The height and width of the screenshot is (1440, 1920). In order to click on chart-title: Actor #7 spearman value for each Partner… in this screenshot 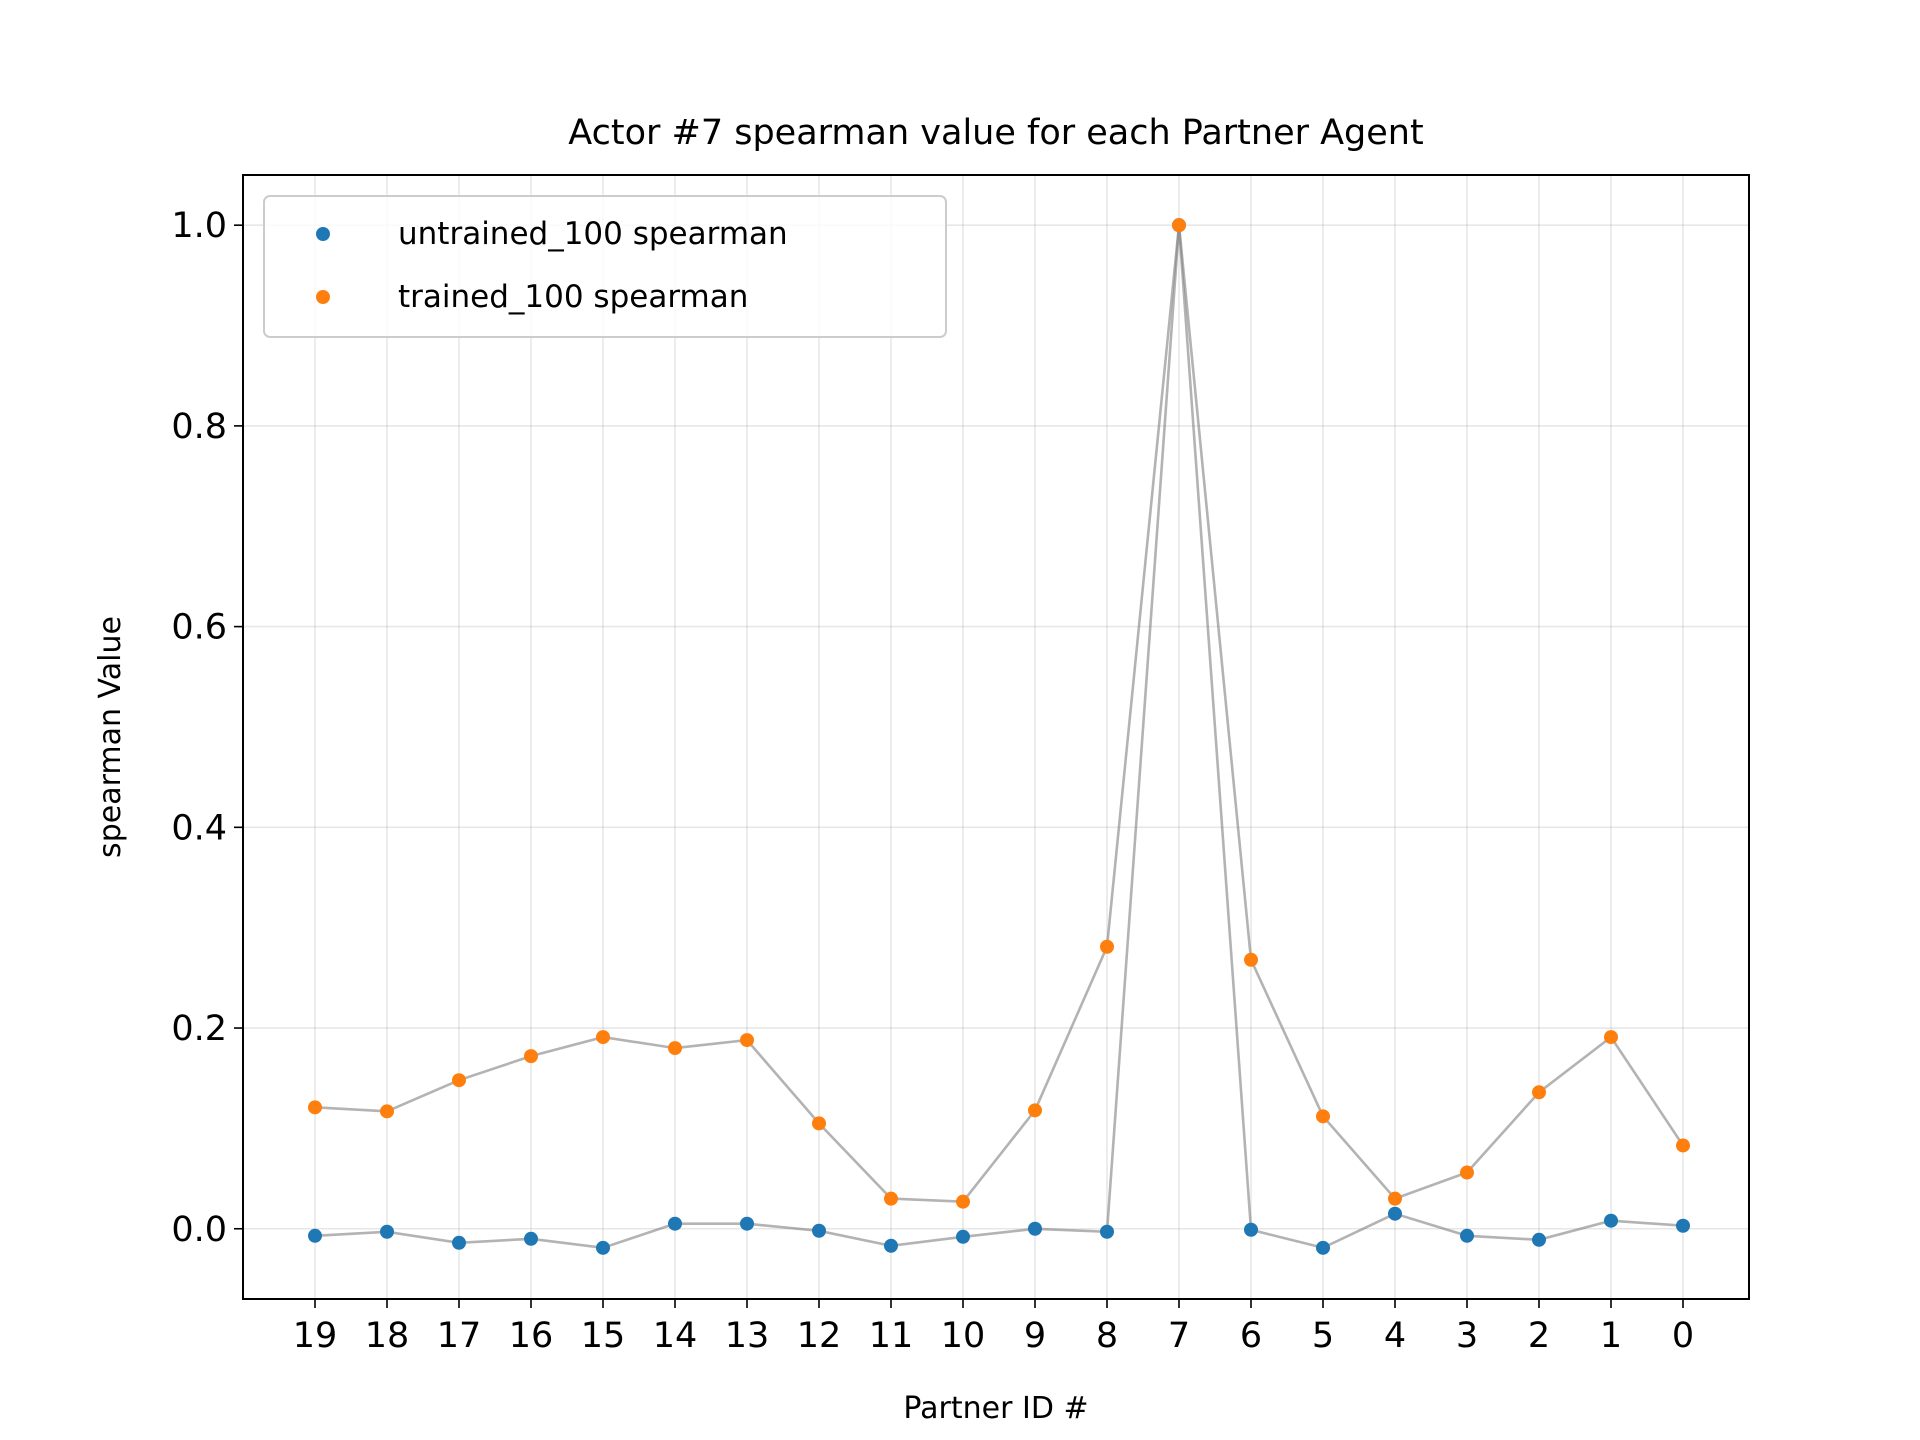, I will do `click(995, 133)`.